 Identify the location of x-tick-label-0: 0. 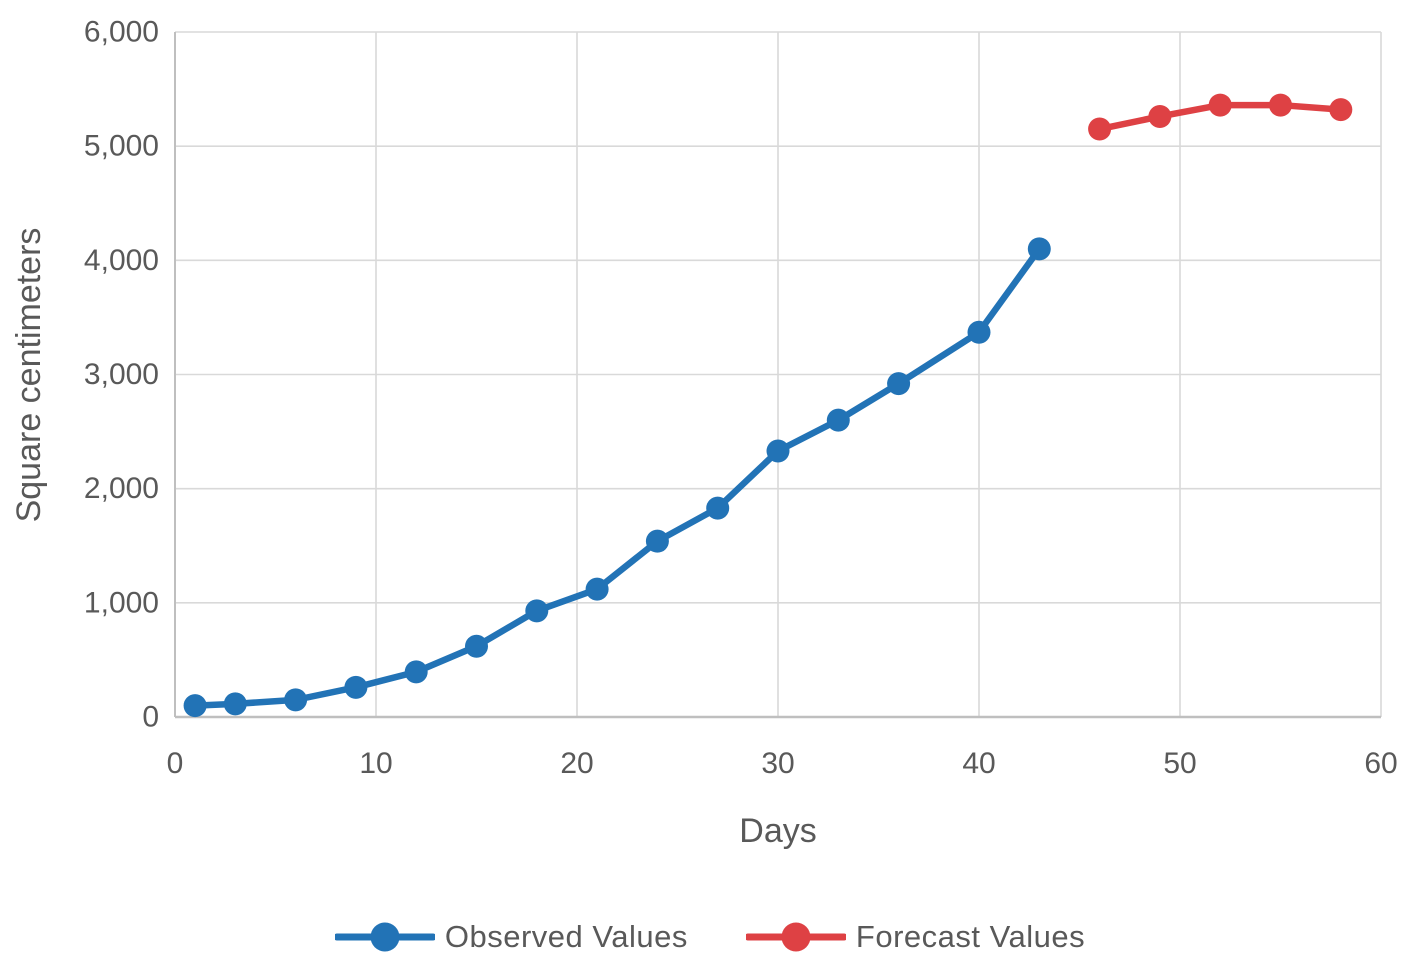
(175, 763).